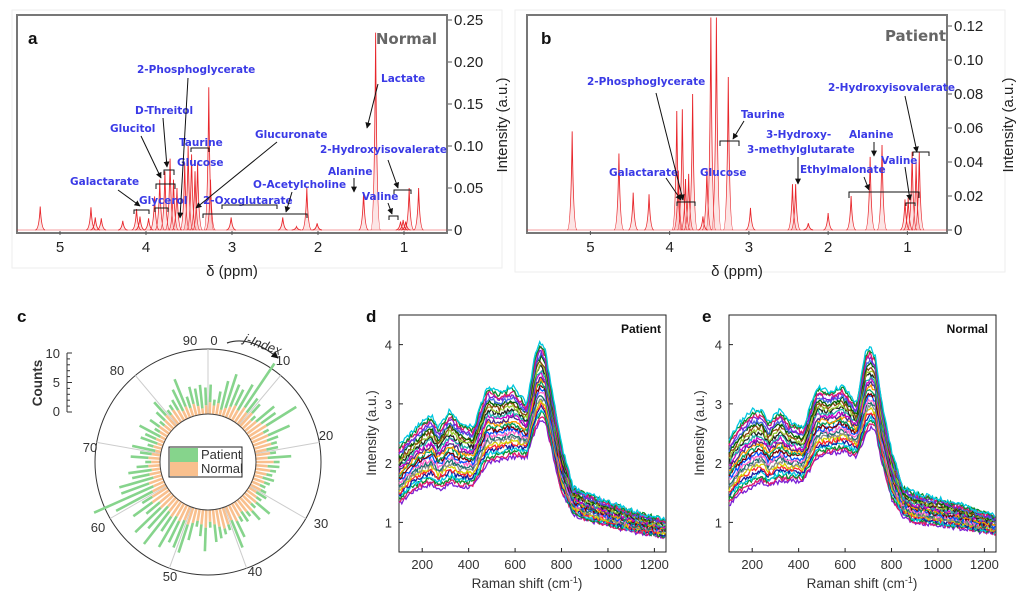 This screenshot has width=1028, height=604. What do you see at coordinates (56, 411) in the screenshot?
I see `counts-tick-0: 0` at bounding box center [56, 411].